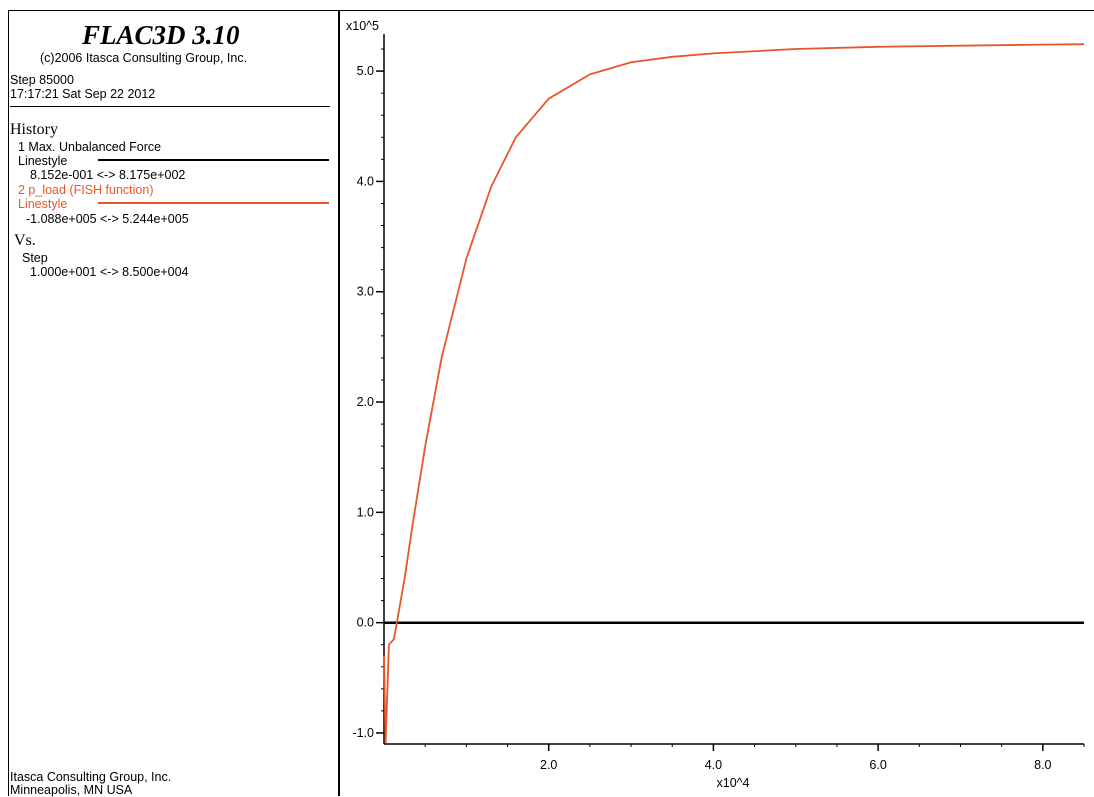 This screenshot has height=797, width=1094. Describe the element at coordinates (213, 160) in the screenshot. I see `history-1-linestyle-swatch` at that location.